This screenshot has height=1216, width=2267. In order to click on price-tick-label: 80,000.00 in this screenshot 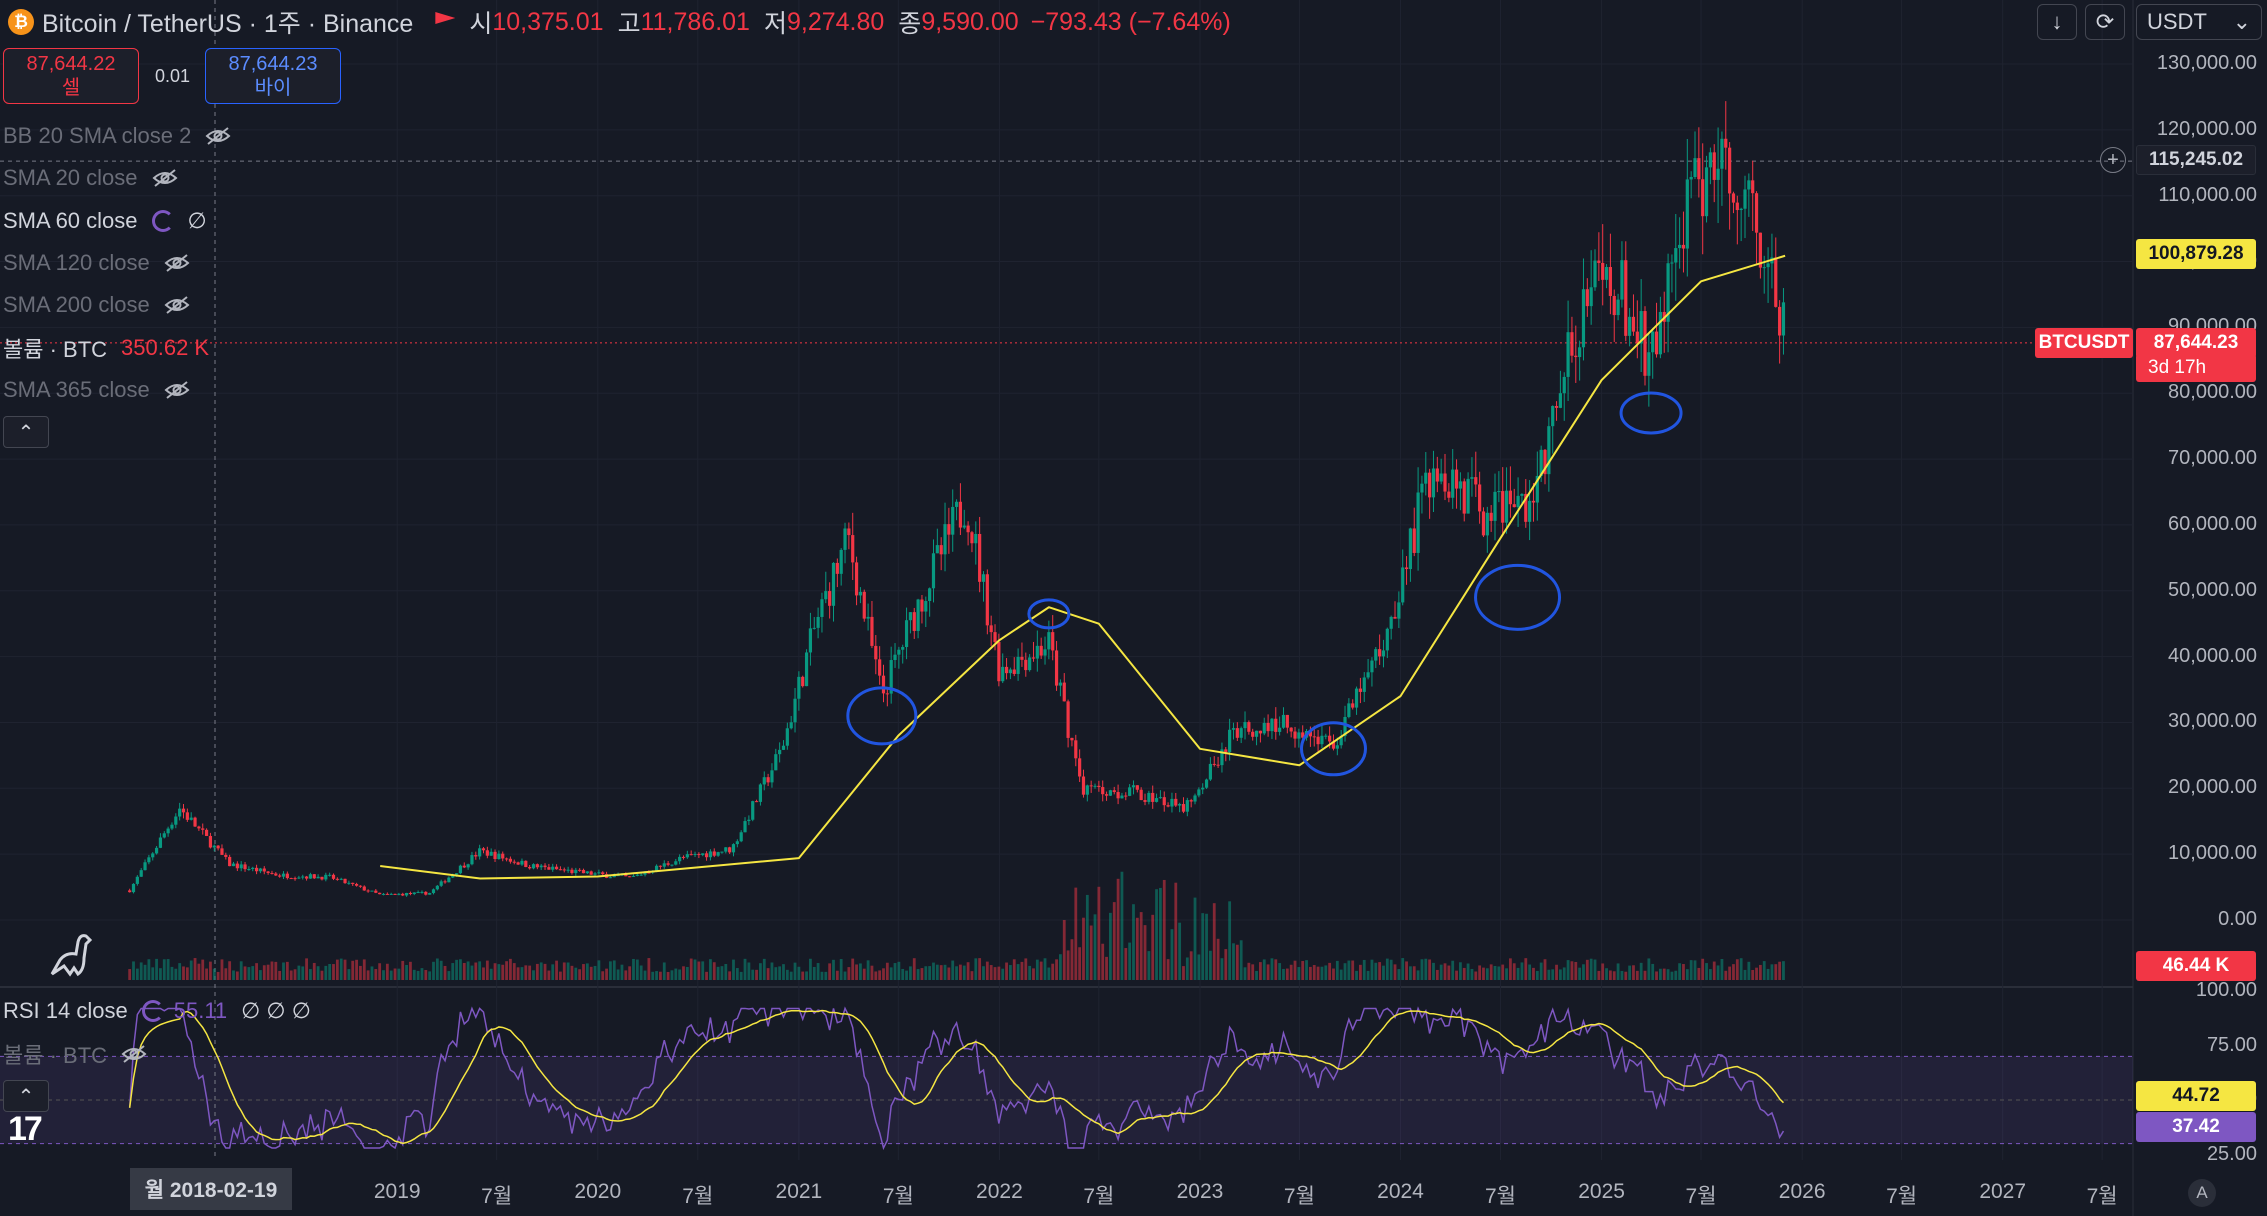, I will do `click(2212, 392)`.